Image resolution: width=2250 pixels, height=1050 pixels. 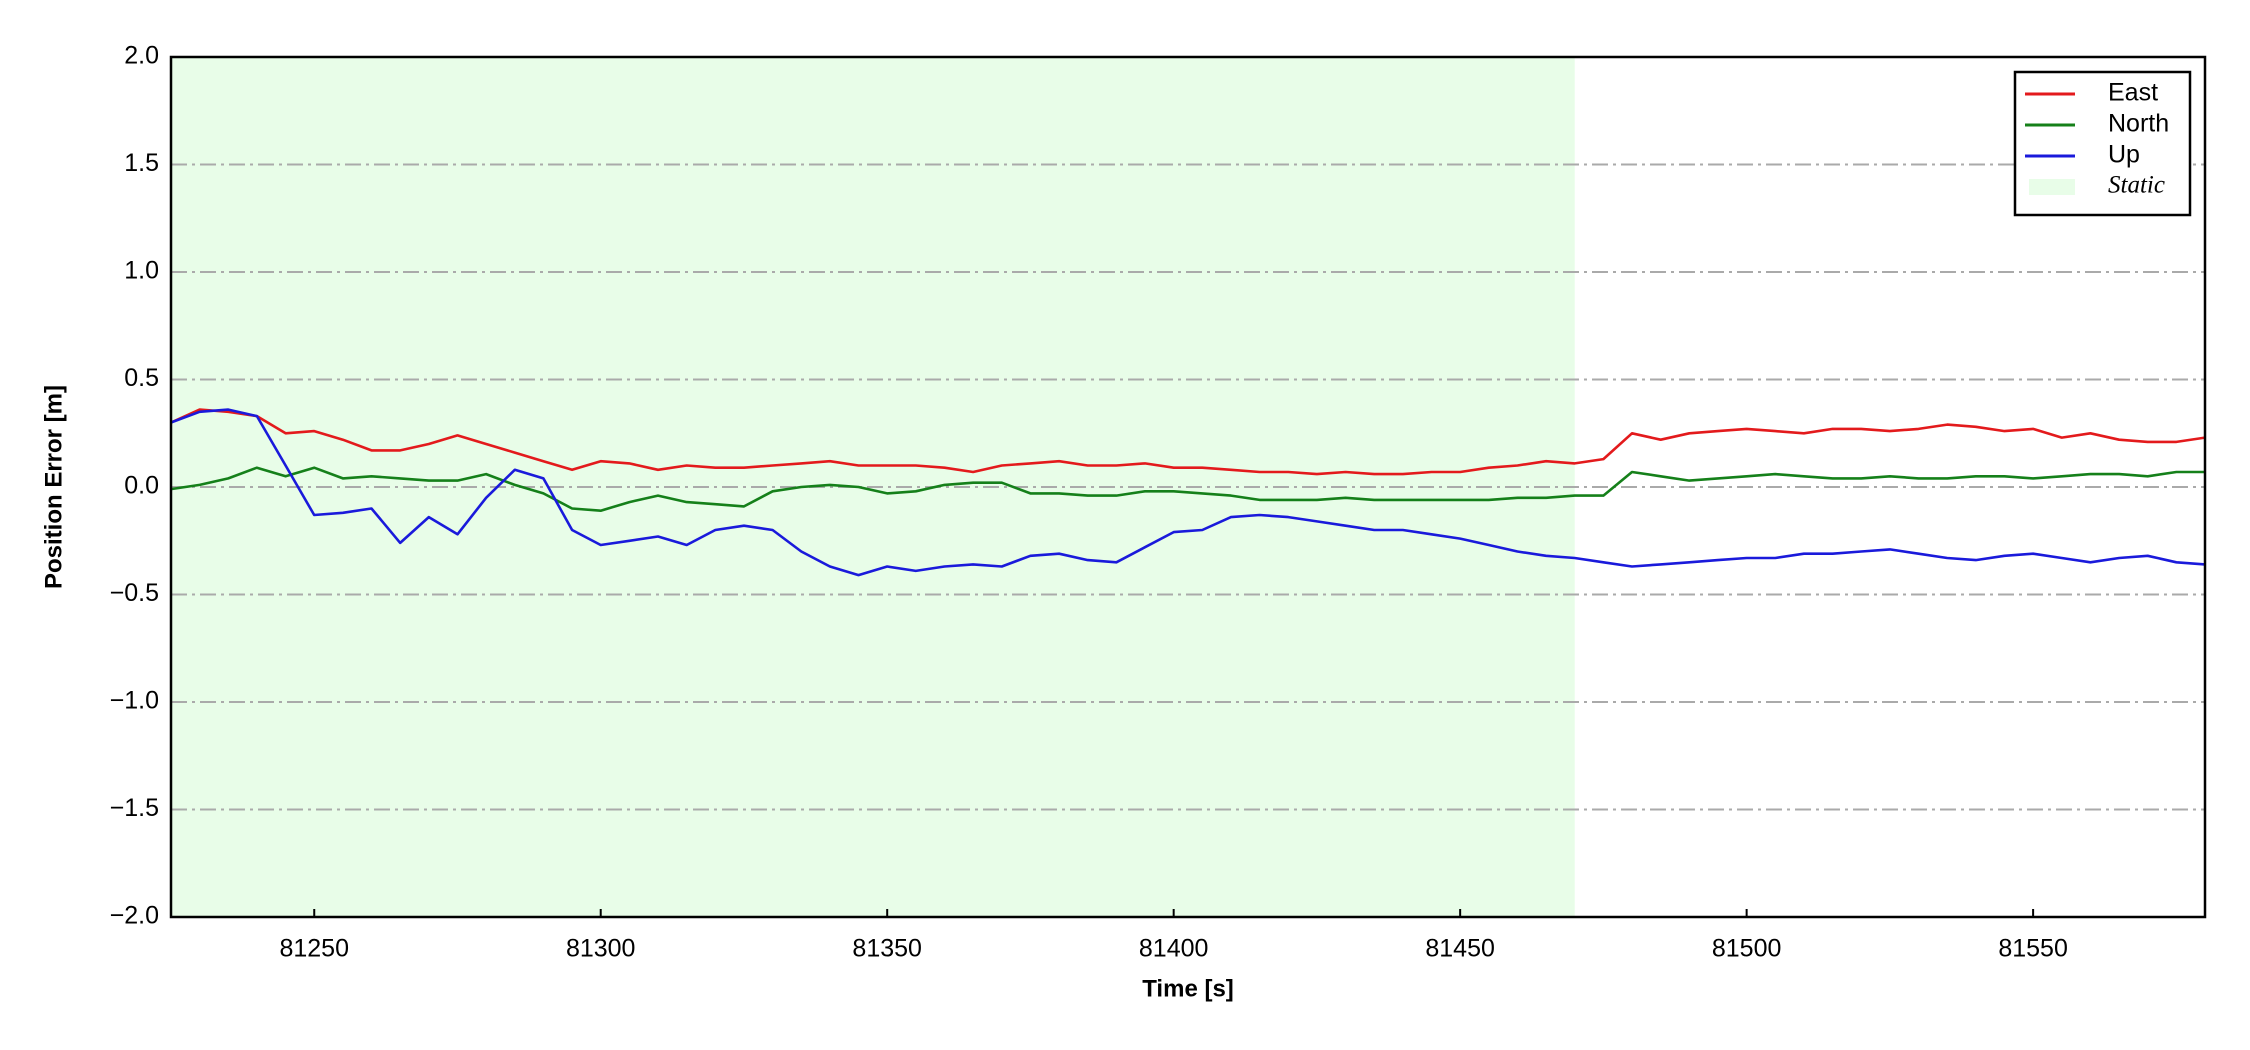 What do you see at coordinates (134, 593) in the screenshot?
I see `y-tick-label: −0.5` at bounding box center [134, 593].